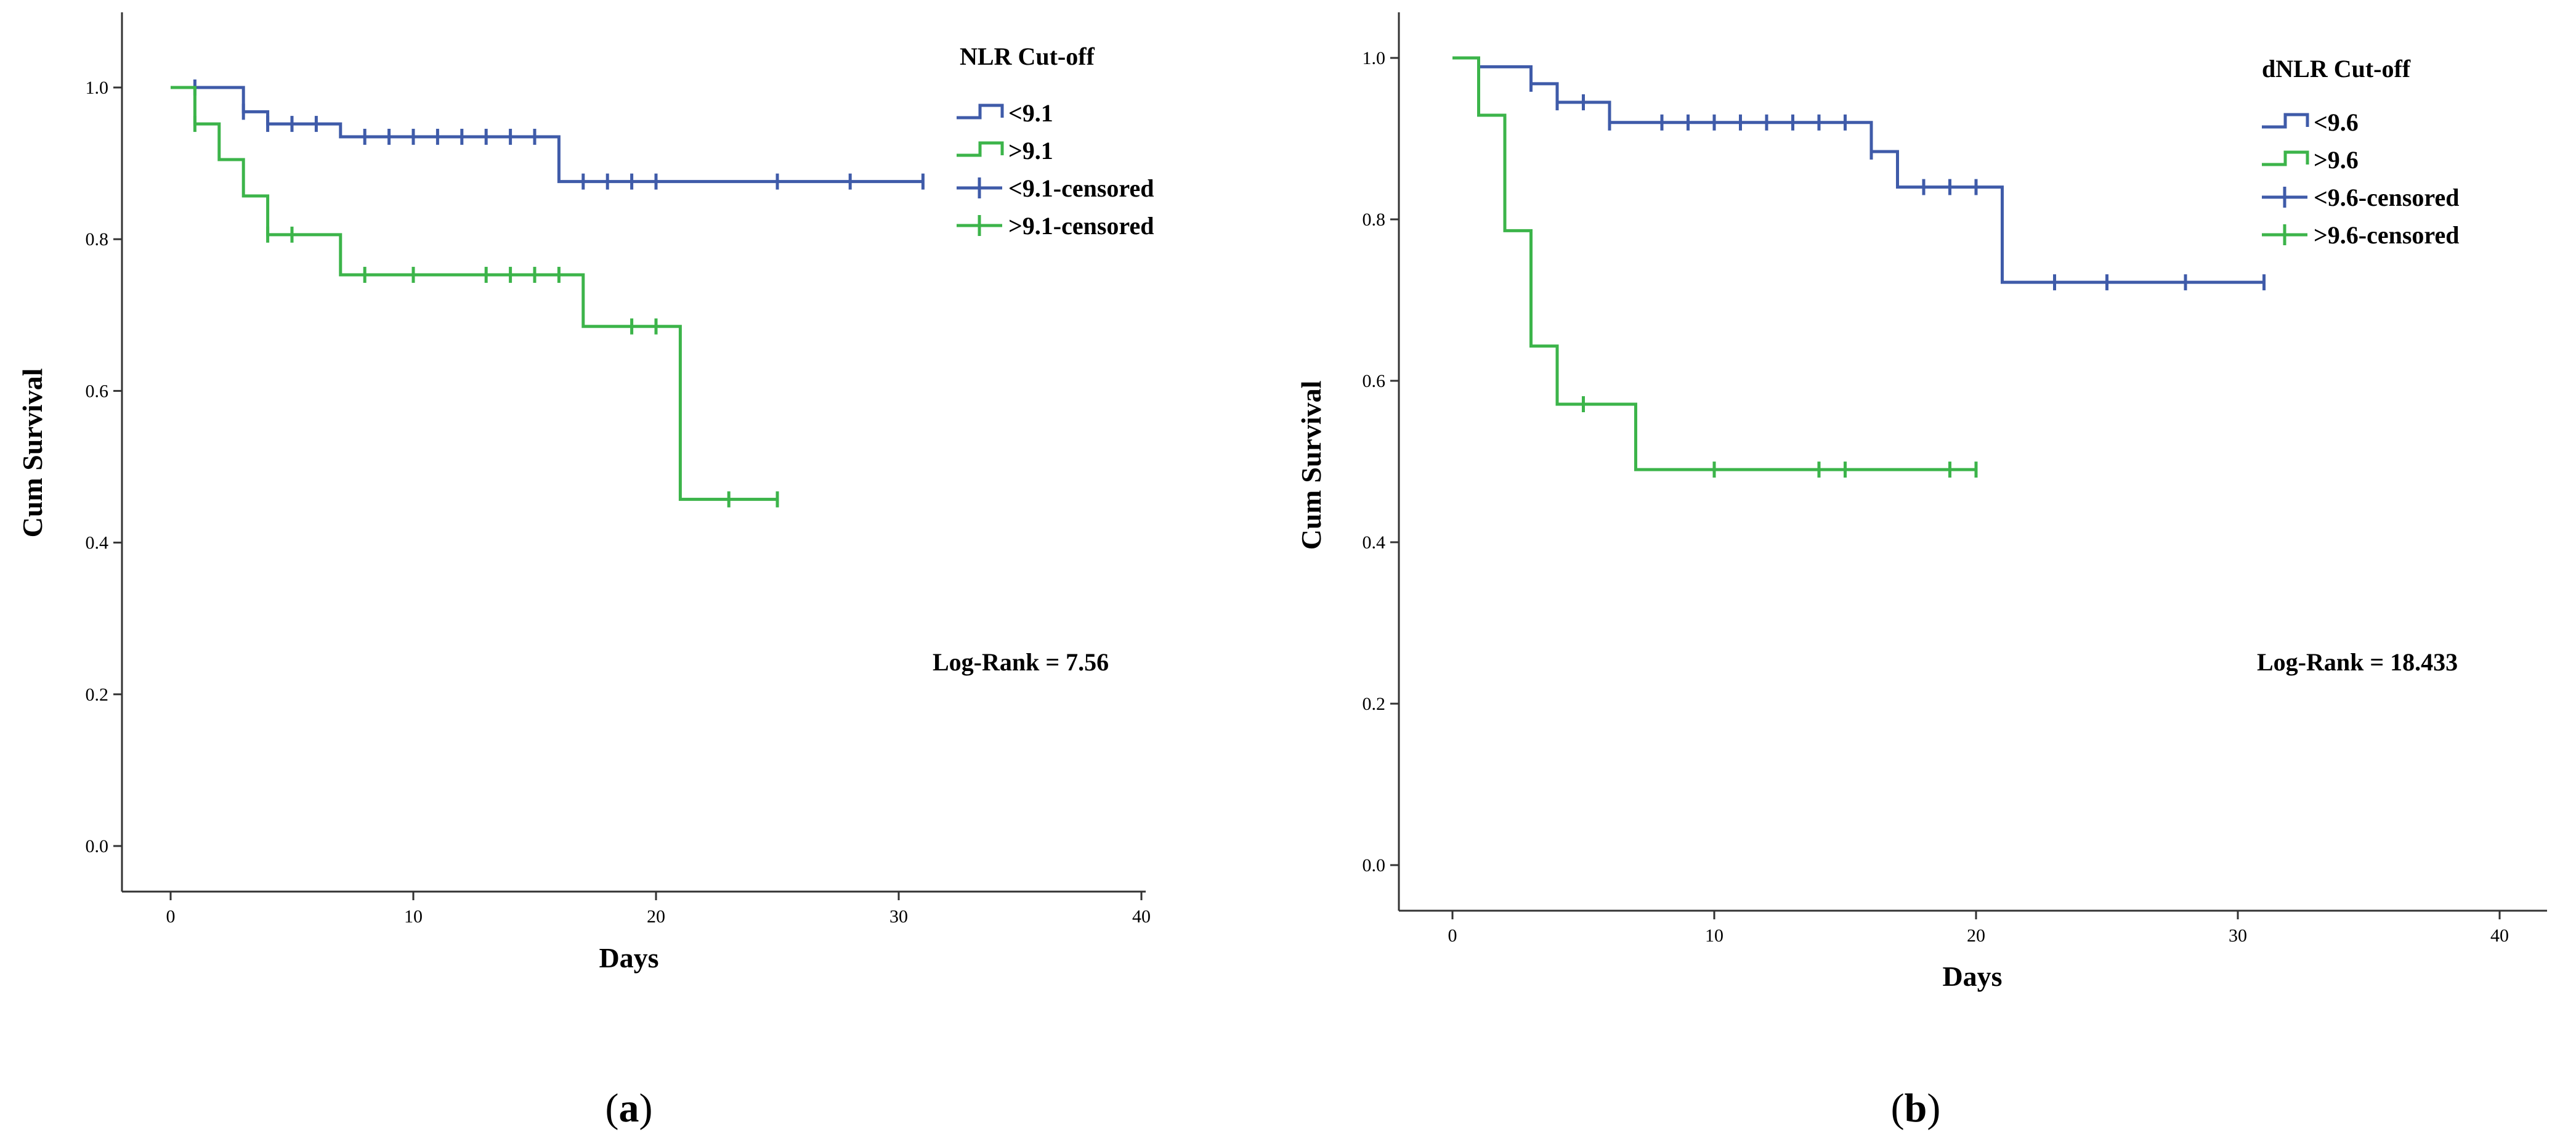  What do you see at coordinates (2336, 69) in the screenshot?
I see `legend-title: dNLR Cut-off` at bounding box center [2336, 69].